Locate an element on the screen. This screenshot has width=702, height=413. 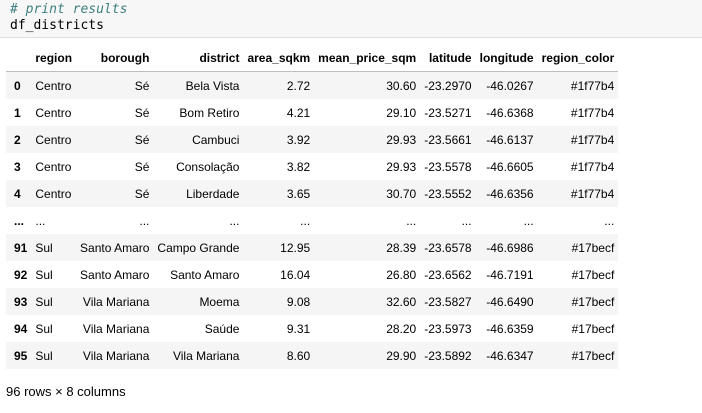
cell-mean-price-sqm: 30.70 is located at coordinates (401, 193).